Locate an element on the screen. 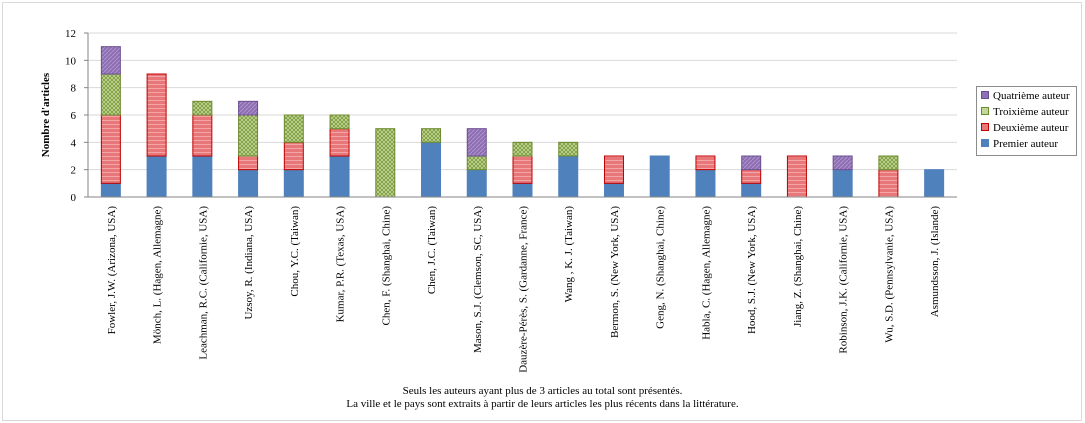  y-tick-label: 6 is located at coordinates (74, 116).